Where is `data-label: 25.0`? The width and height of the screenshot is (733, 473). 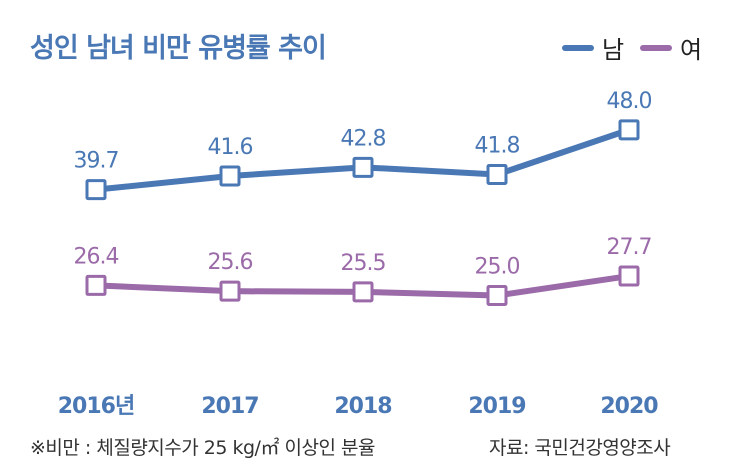
data-label: 25.0 is located at coordinates (497, 267).